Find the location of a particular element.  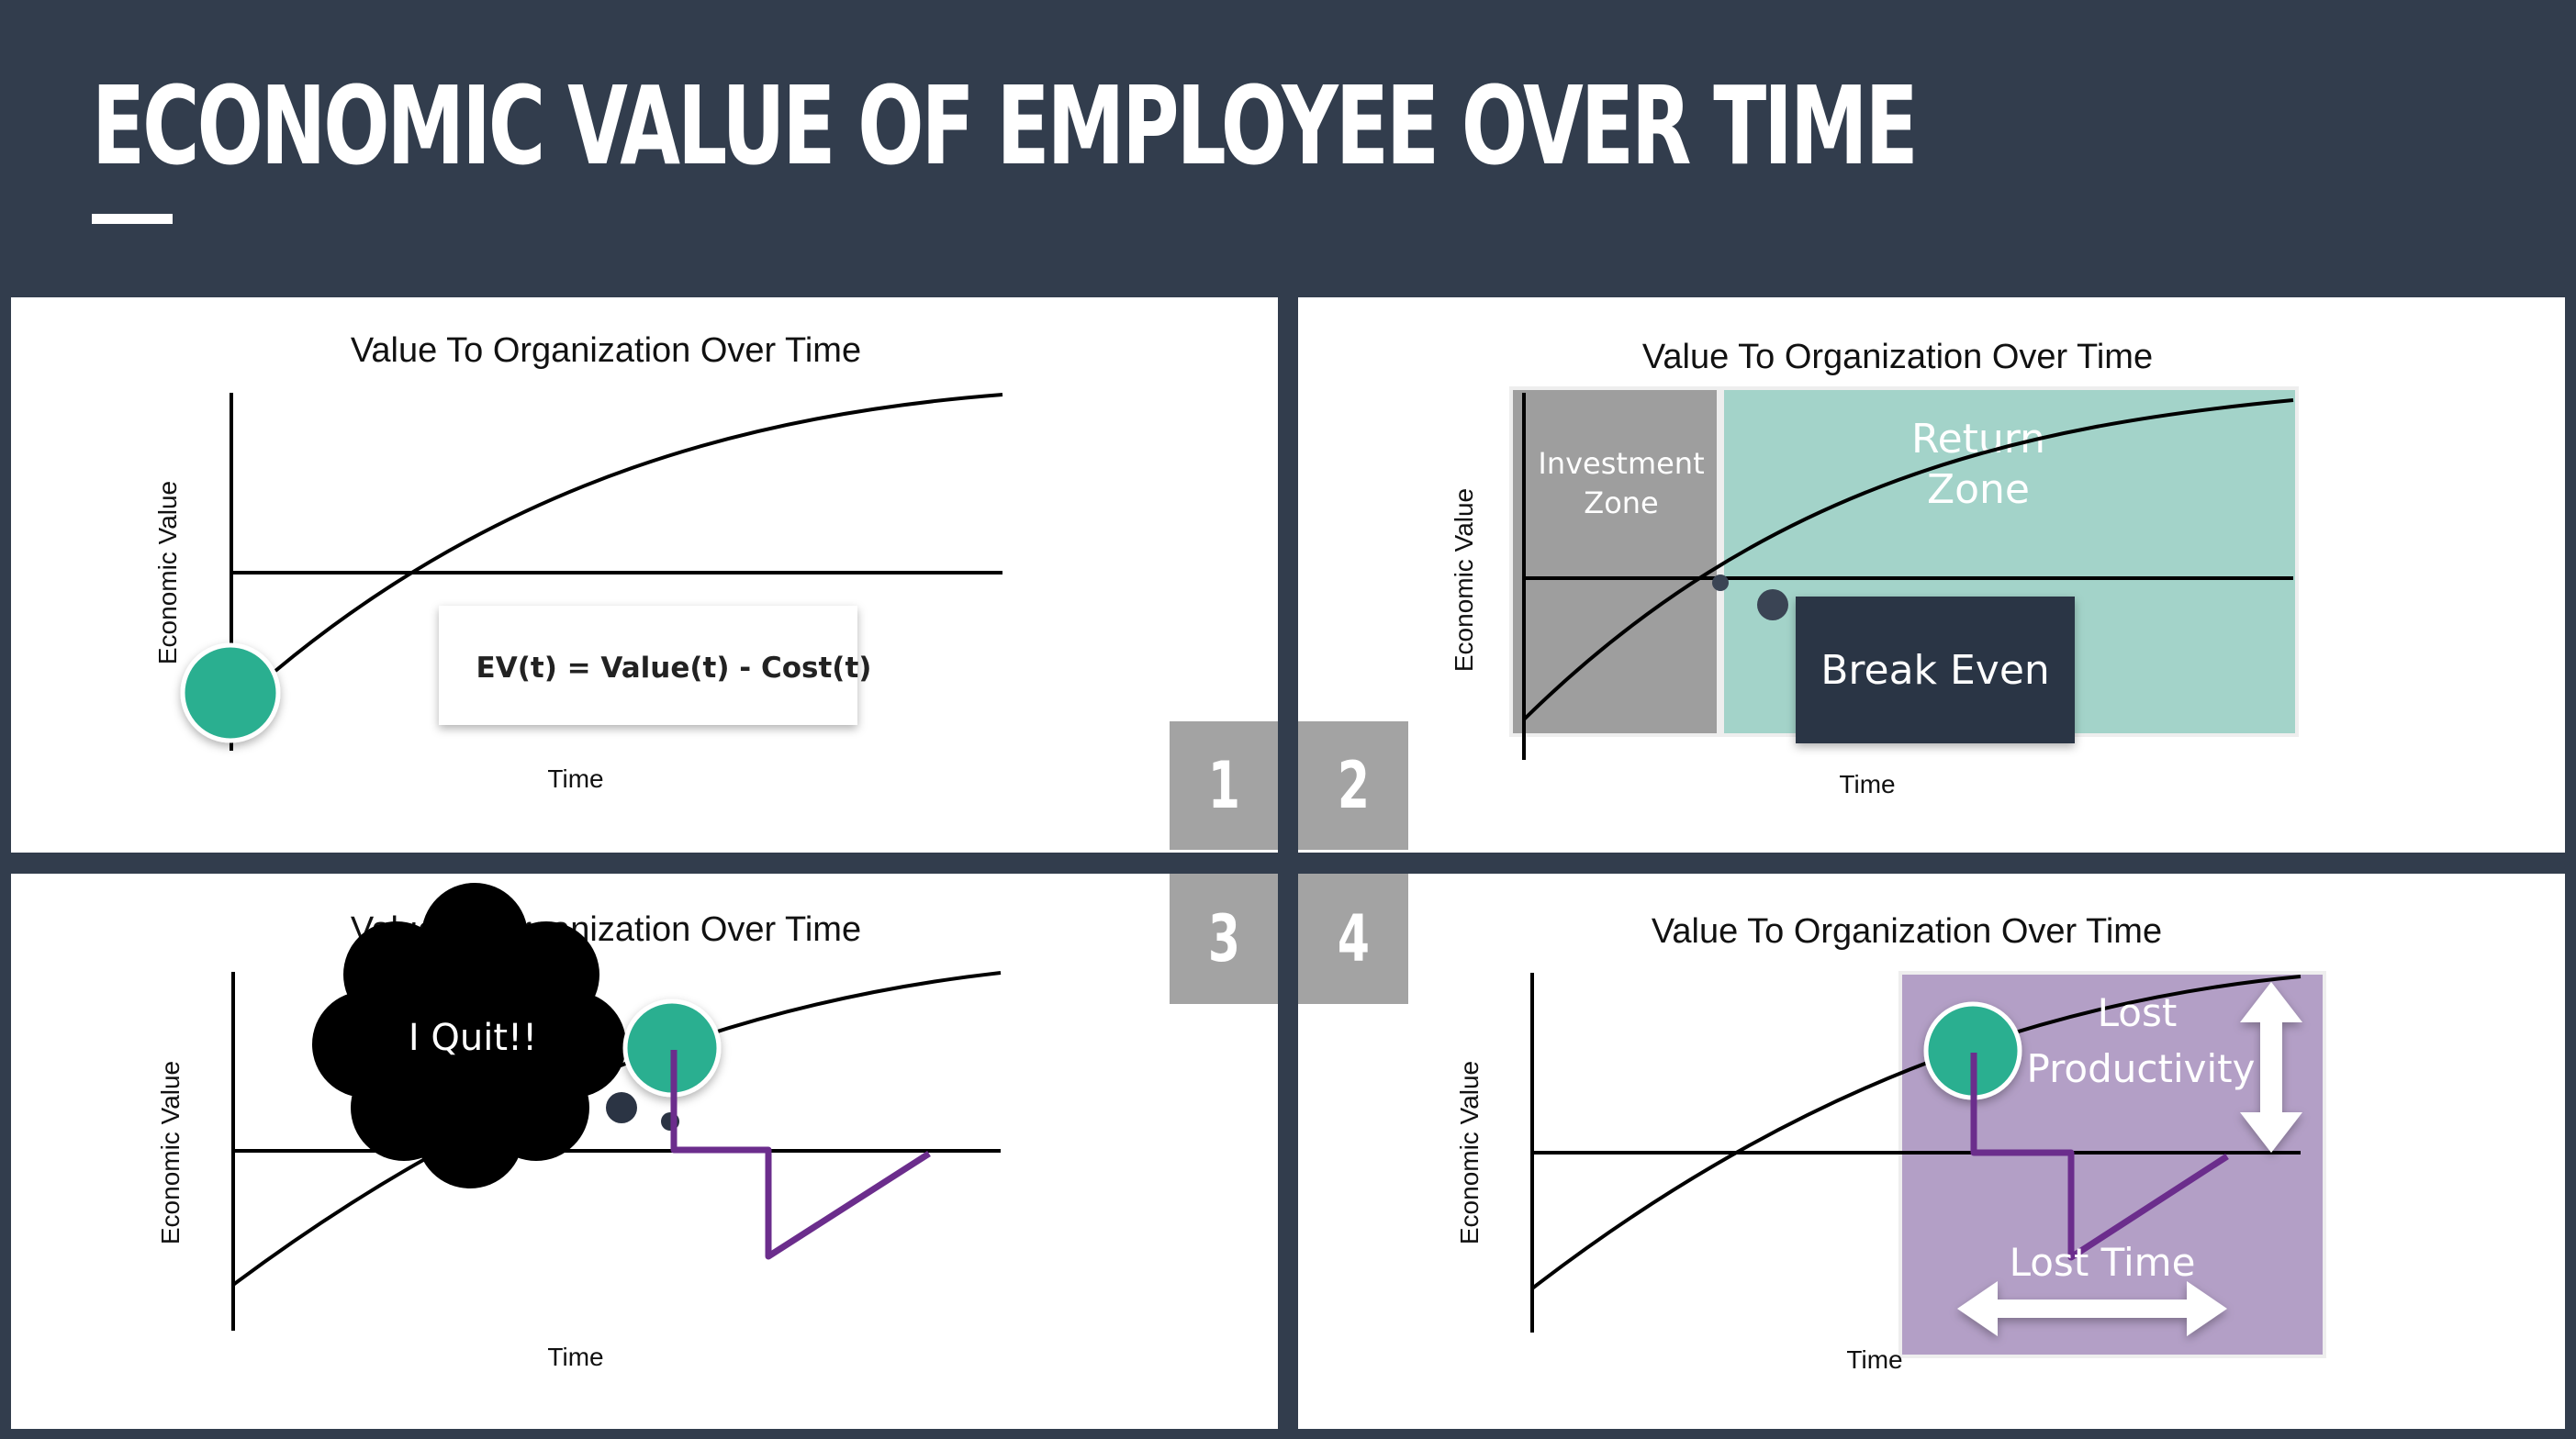

panel-number-1-text: 1 is located at coordinates (1223, 785).